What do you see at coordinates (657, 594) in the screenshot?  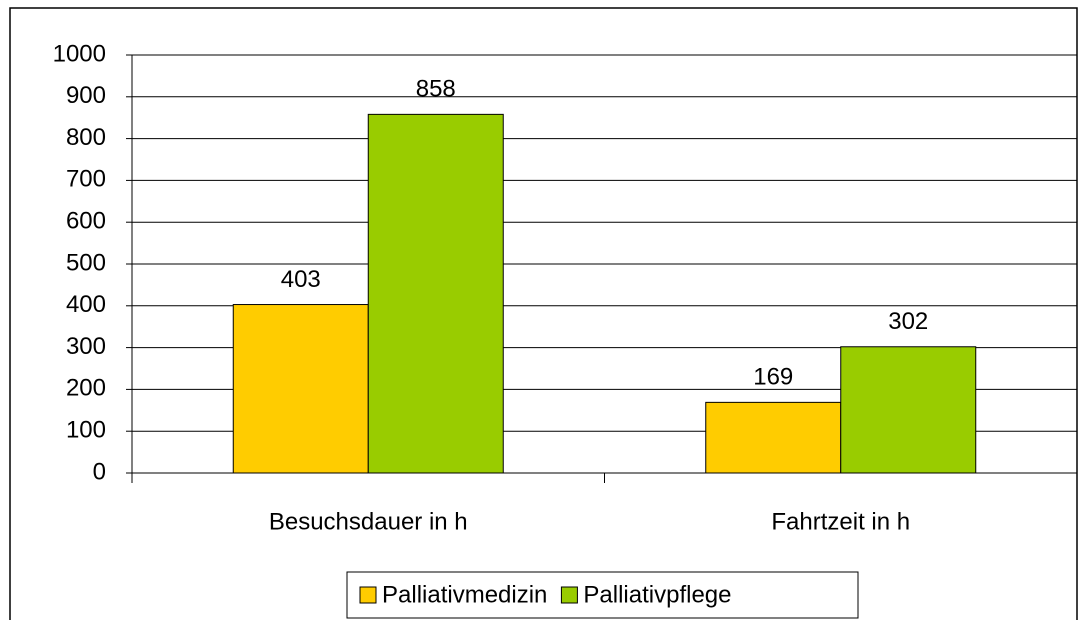 I see `legend-label: Palliativpflege` at bounding box center [657, 594].